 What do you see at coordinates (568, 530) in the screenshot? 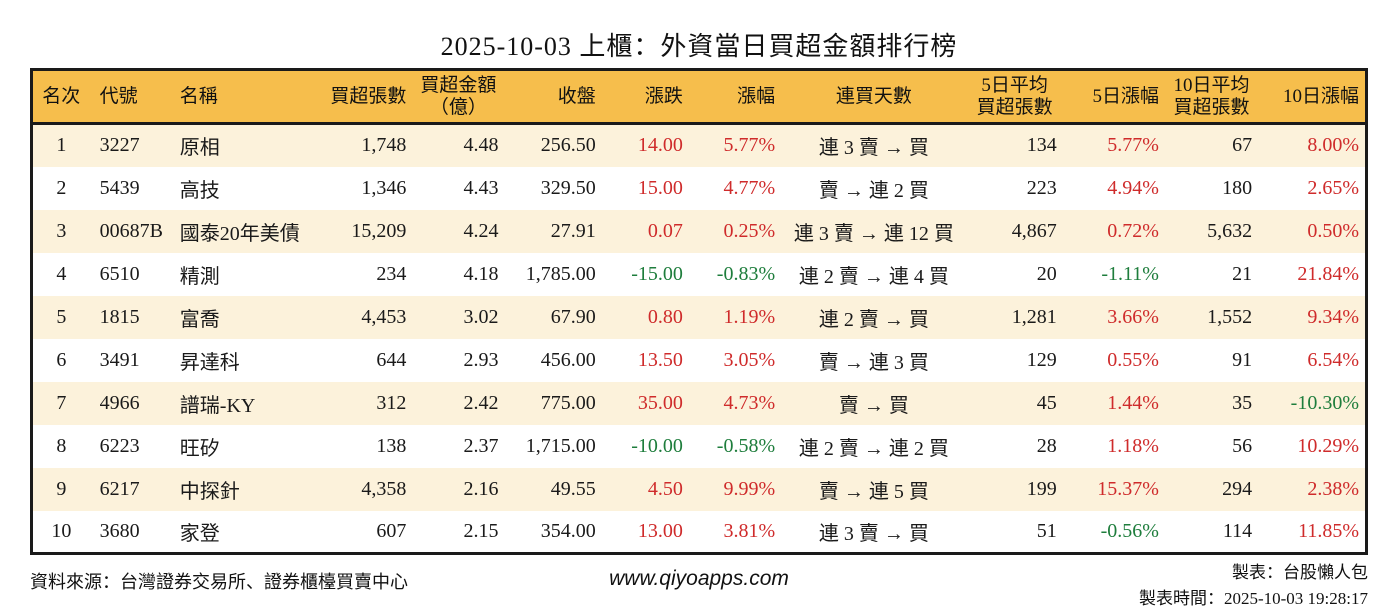
I see `cell-close: 354.00` at bounding box center [568, 530].